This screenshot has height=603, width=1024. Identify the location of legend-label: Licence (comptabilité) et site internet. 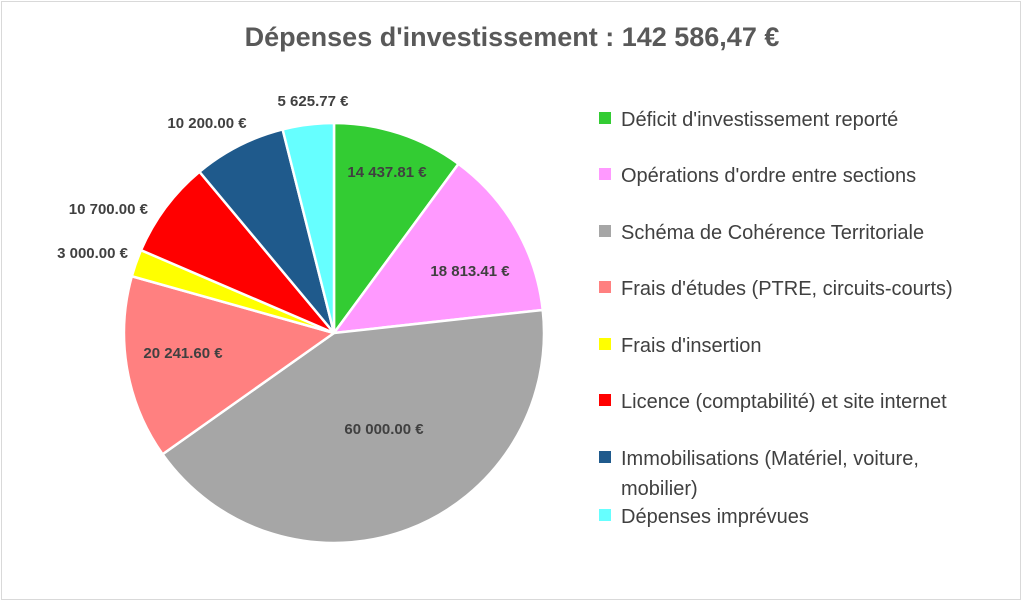
(784, 402).